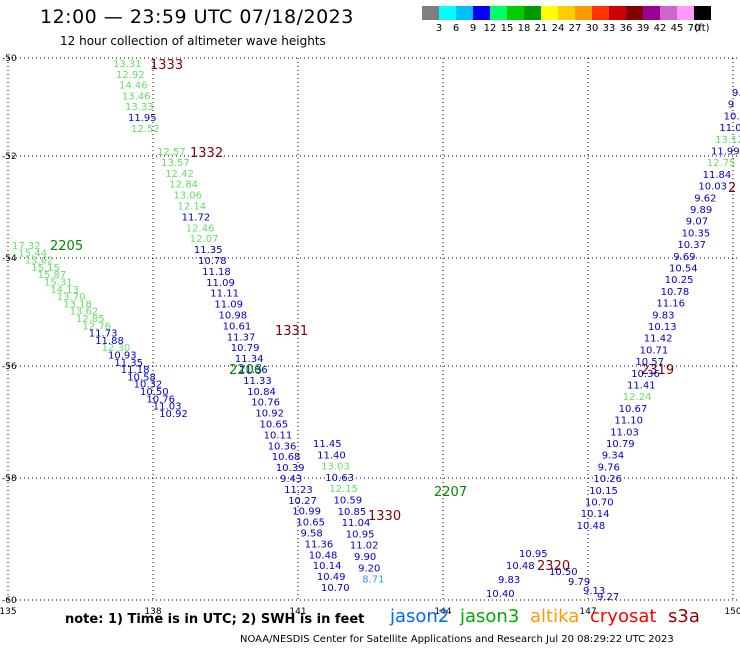 Image resolution: width=740 pixels, height=650 pixels. What do you see at coordinates (9, 601) in the screenshot?
I see `y-tick-label: -60` at bounding box center [9, 601].